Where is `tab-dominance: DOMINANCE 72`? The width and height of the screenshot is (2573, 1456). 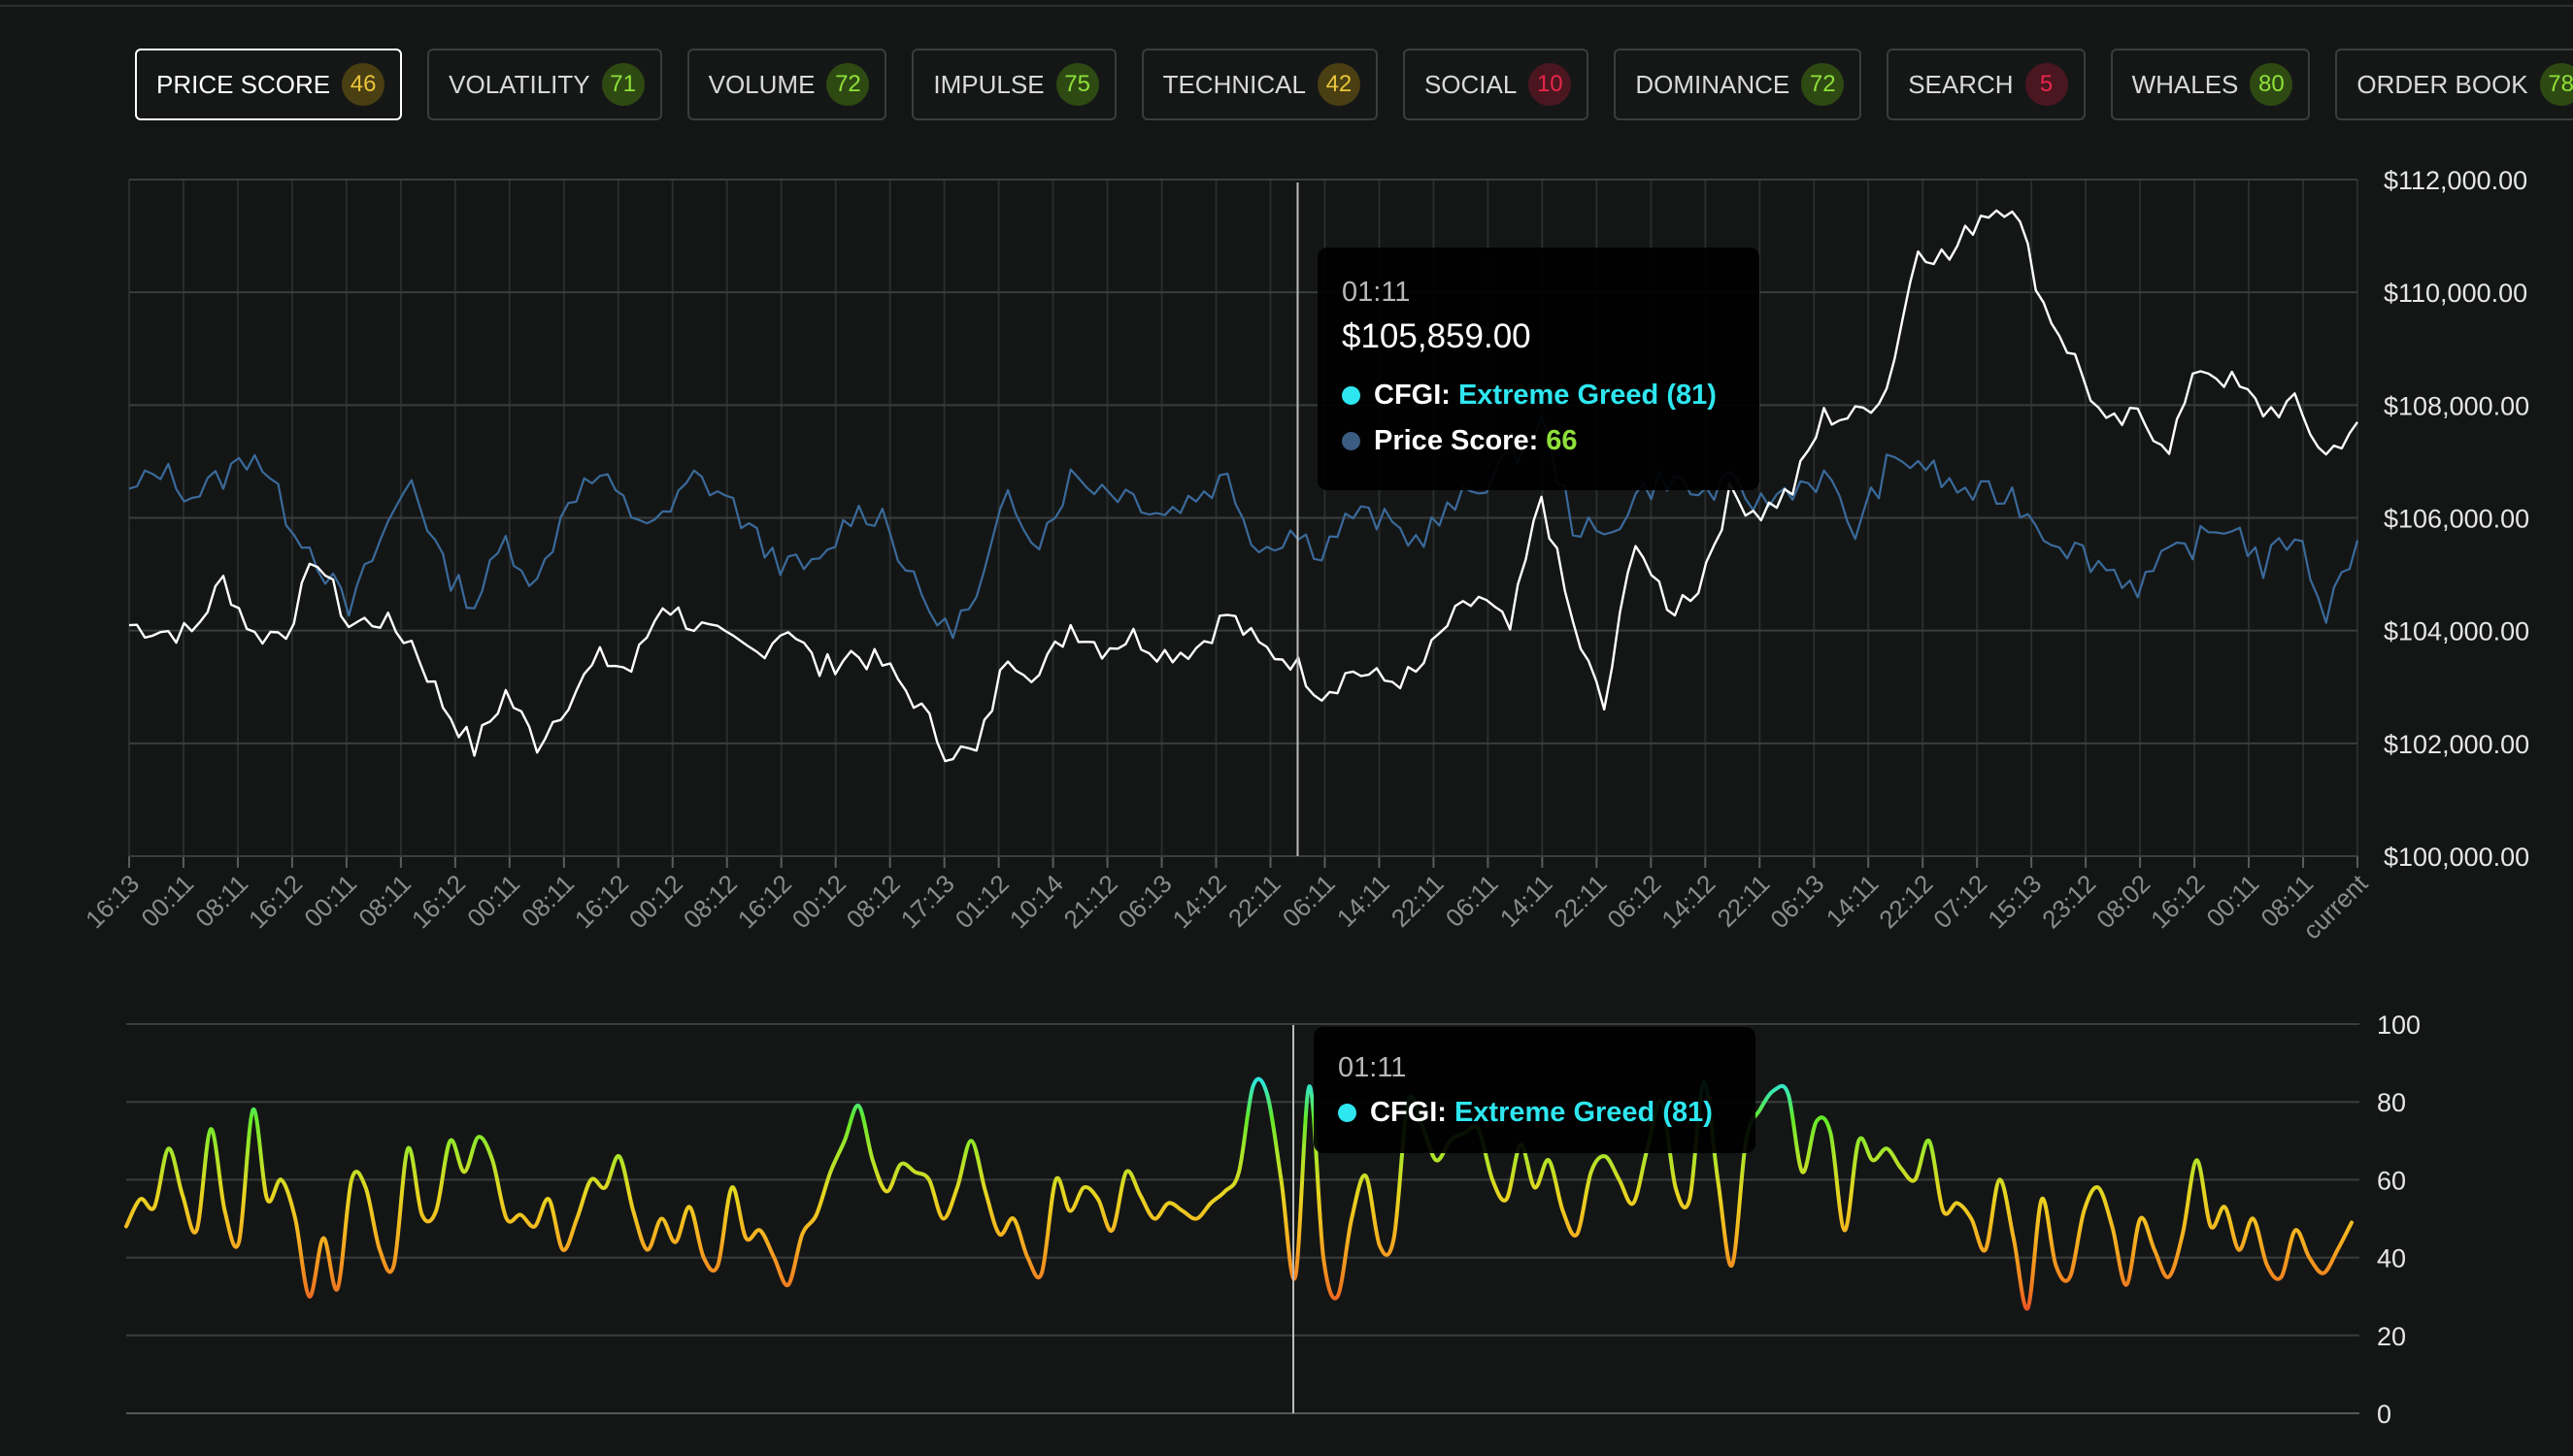
tab-dominance: DOMINANCE 72 is located at coordinates (1738, 84).